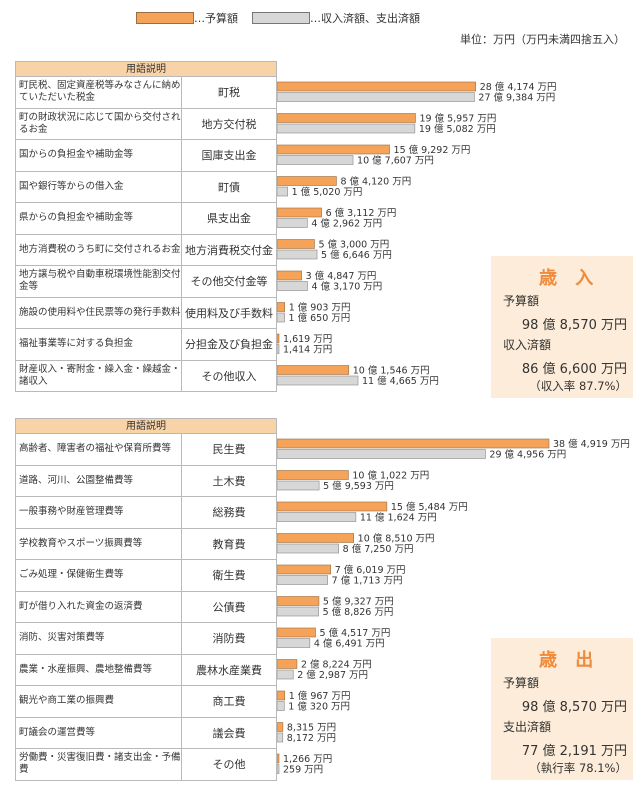 The image size is (641, 791). What do you see at coordinates (146, 250) in the screenshot?
I see `table-row: 地方消費税のうち町に交付されるお金 地方消費税交付金` at bounding box center [146, 250].